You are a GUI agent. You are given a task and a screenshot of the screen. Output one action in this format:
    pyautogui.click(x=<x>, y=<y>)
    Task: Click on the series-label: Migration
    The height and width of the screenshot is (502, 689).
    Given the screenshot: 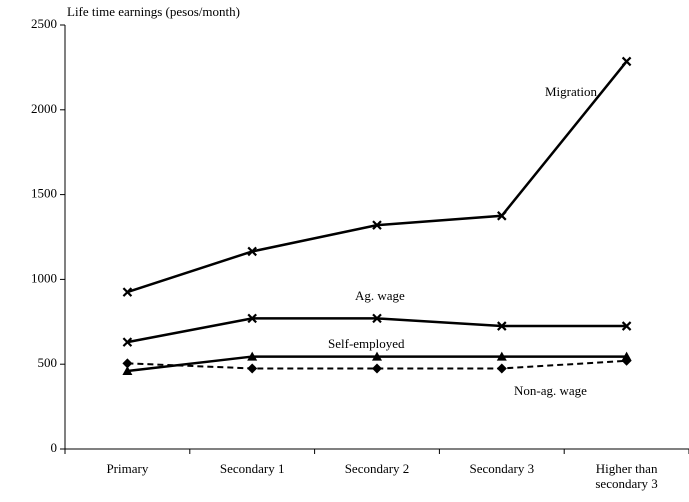 What is the action you would take?
    pyautogui.click(x=571, y=91)
    